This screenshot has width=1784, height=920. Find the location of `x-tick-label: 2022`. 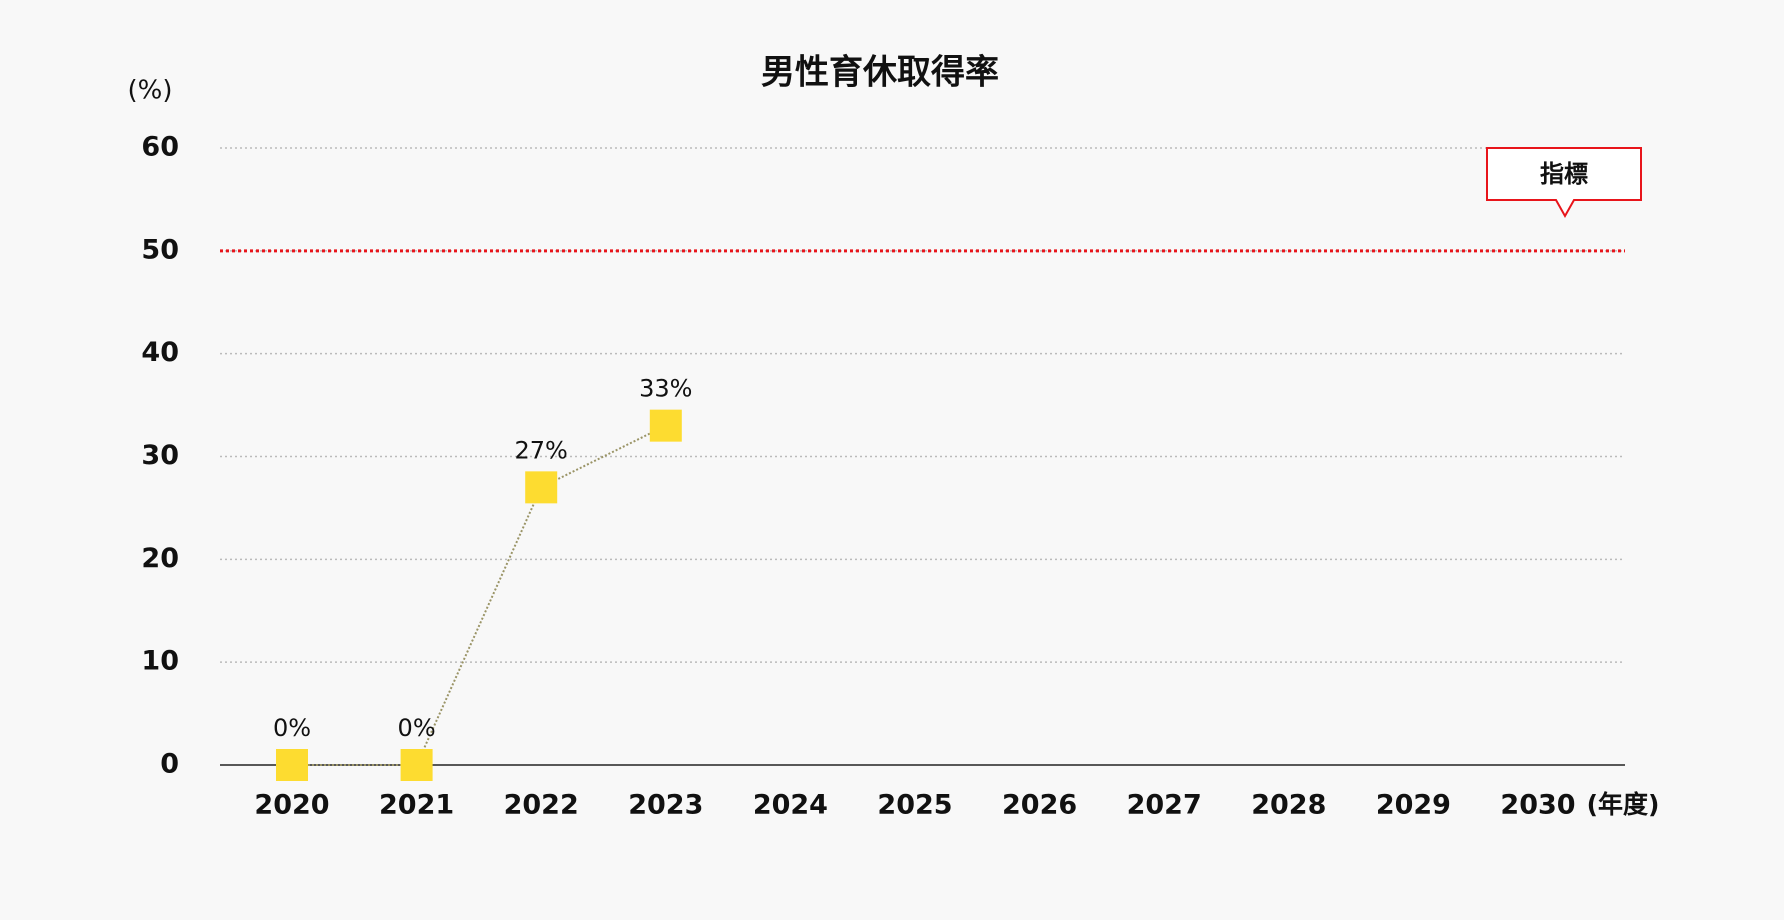

x-tick-label: 2022 is located at coordinates (541, 805).